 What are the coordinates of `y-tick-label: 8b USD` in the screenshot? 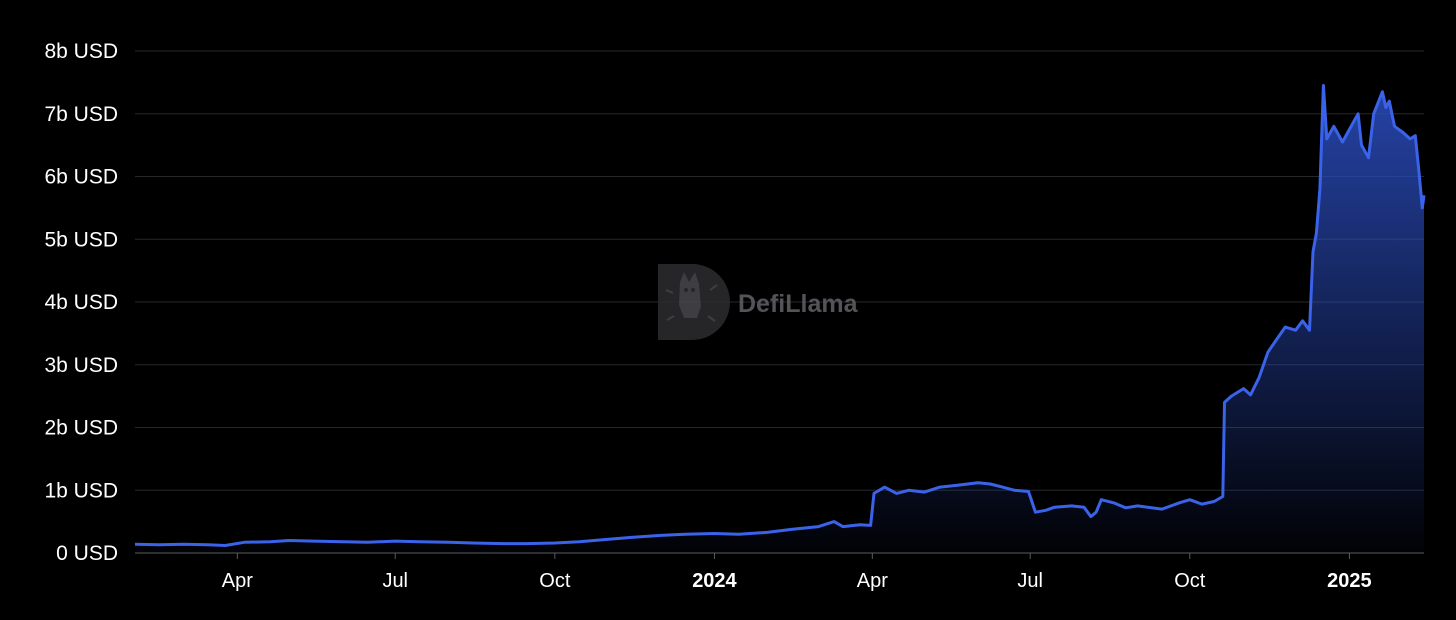 It's located at (81, 51).